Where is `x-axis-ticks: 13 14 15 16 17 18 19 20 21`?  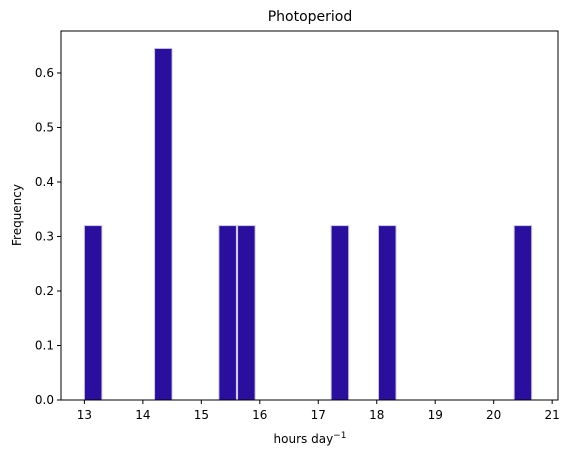
x-axis-ticks: 13 14 15 16 17 18 19 20 21 is located at coordinates (318, 411).